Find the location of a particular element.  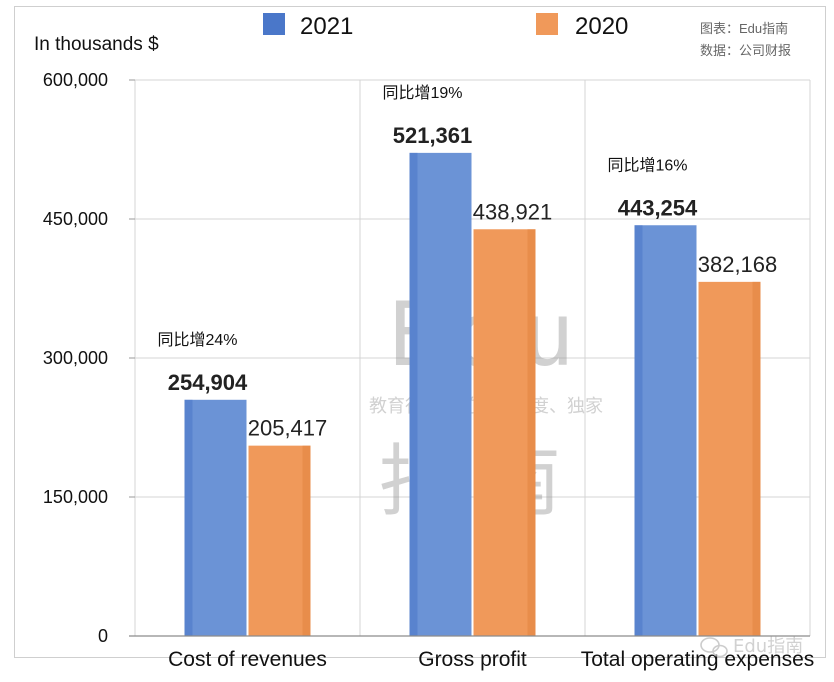

badge-text: Edu指南 is located at coordinates (768, 646).